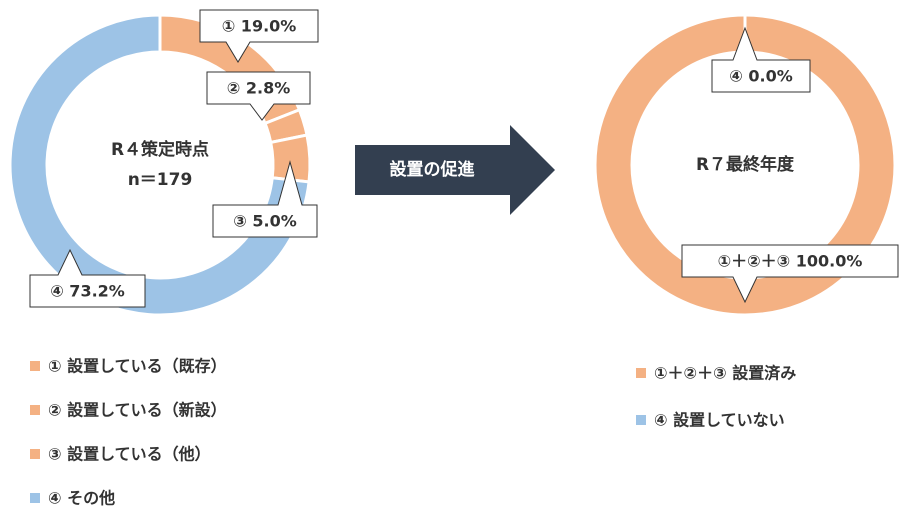 The width and height of the screenshot is (906, 508). Describe the element at coordinates (129, 454) in the screenshot. I see `legend-label: ③ 設置している（他）` at that location.